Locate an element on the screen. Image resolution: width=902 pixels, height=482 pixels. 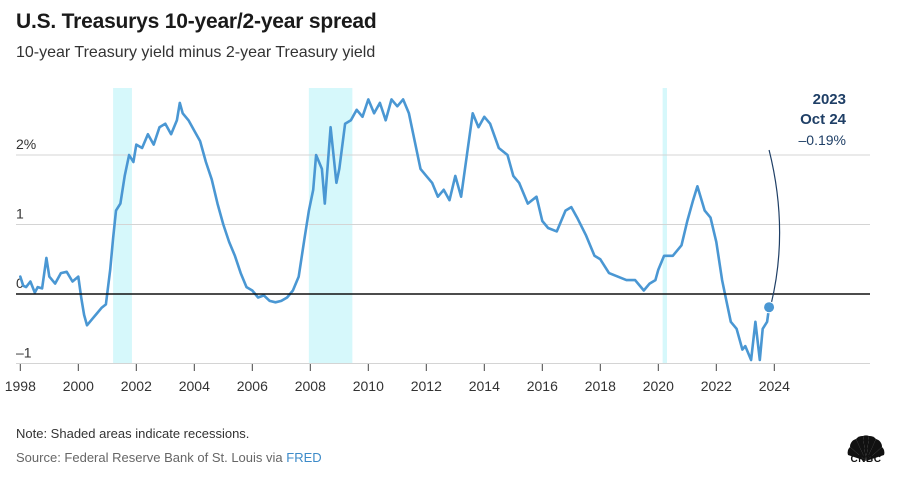
annotation-leader-line is located at coordinates (774, 227).